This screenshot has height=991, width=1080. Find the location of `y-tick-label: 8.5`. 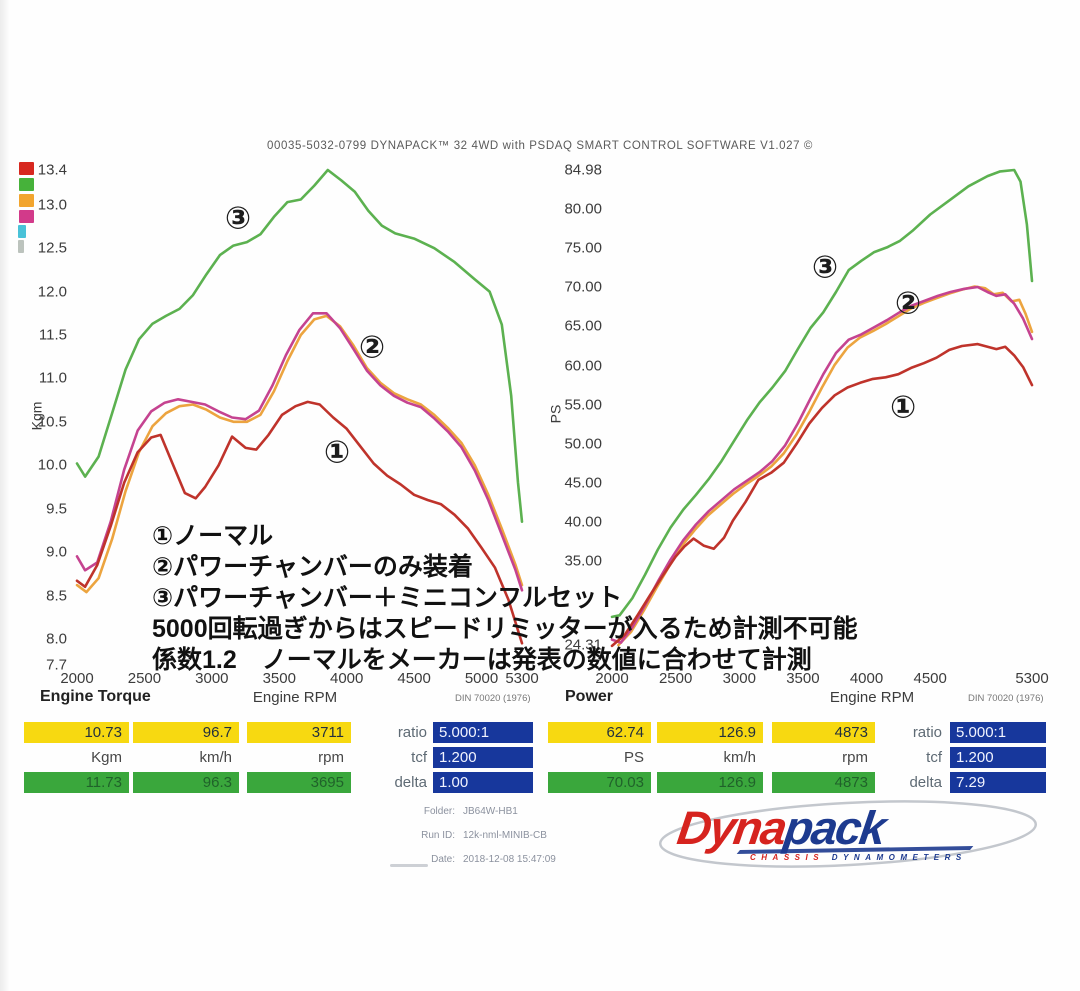

y-tick-label: 8.5 is located at coordinates (56, 596).